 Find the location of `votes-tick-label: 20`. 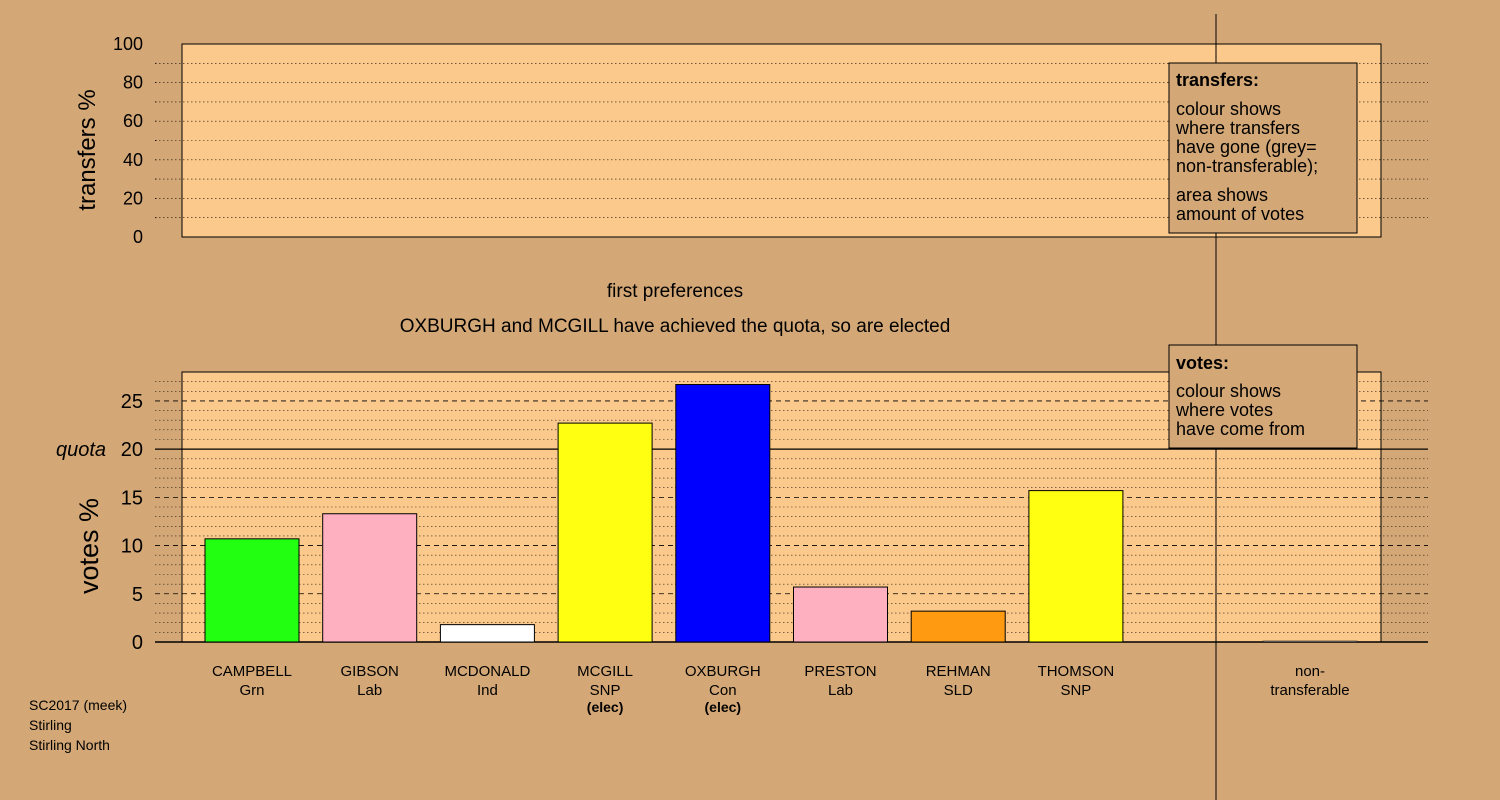

votes-tick-label: 20 is located at coordinates (132, 450).